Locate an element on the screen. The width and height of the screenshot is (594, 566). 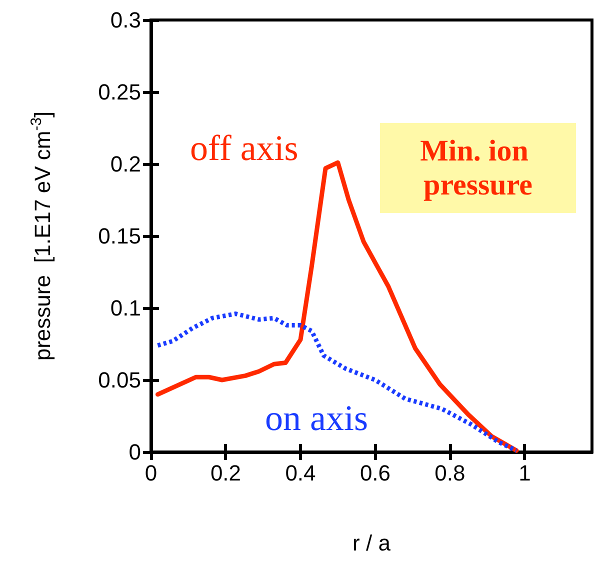
x-tick-label: 0.6 is located at coordinates (375, 473).